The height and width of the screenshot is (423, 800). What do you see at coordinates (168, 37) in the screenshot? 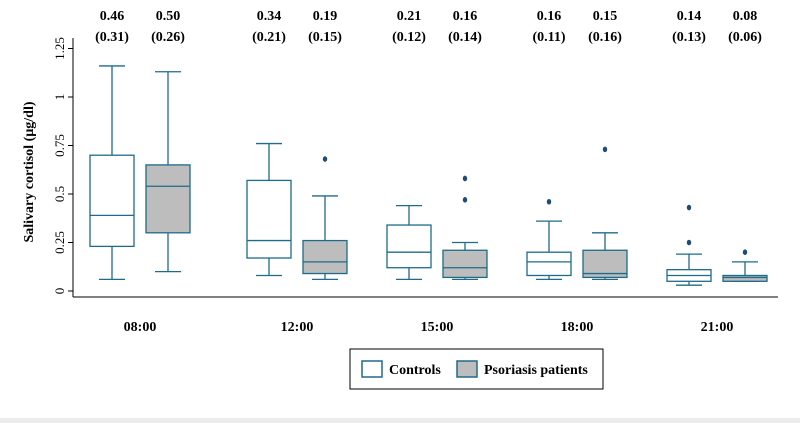
I see `annotation-sd: (0.26)` at bounding box center [168, 37].